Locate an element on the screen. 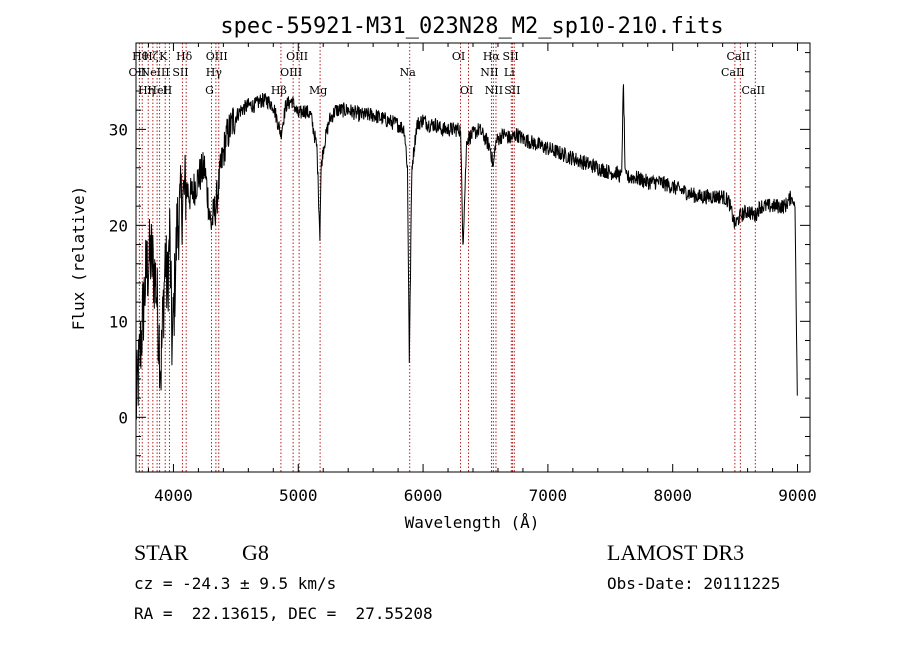  chart-title: spec-55921-M31_023N28_M2_sp10-210.fits is located at coordinates (471, 26).